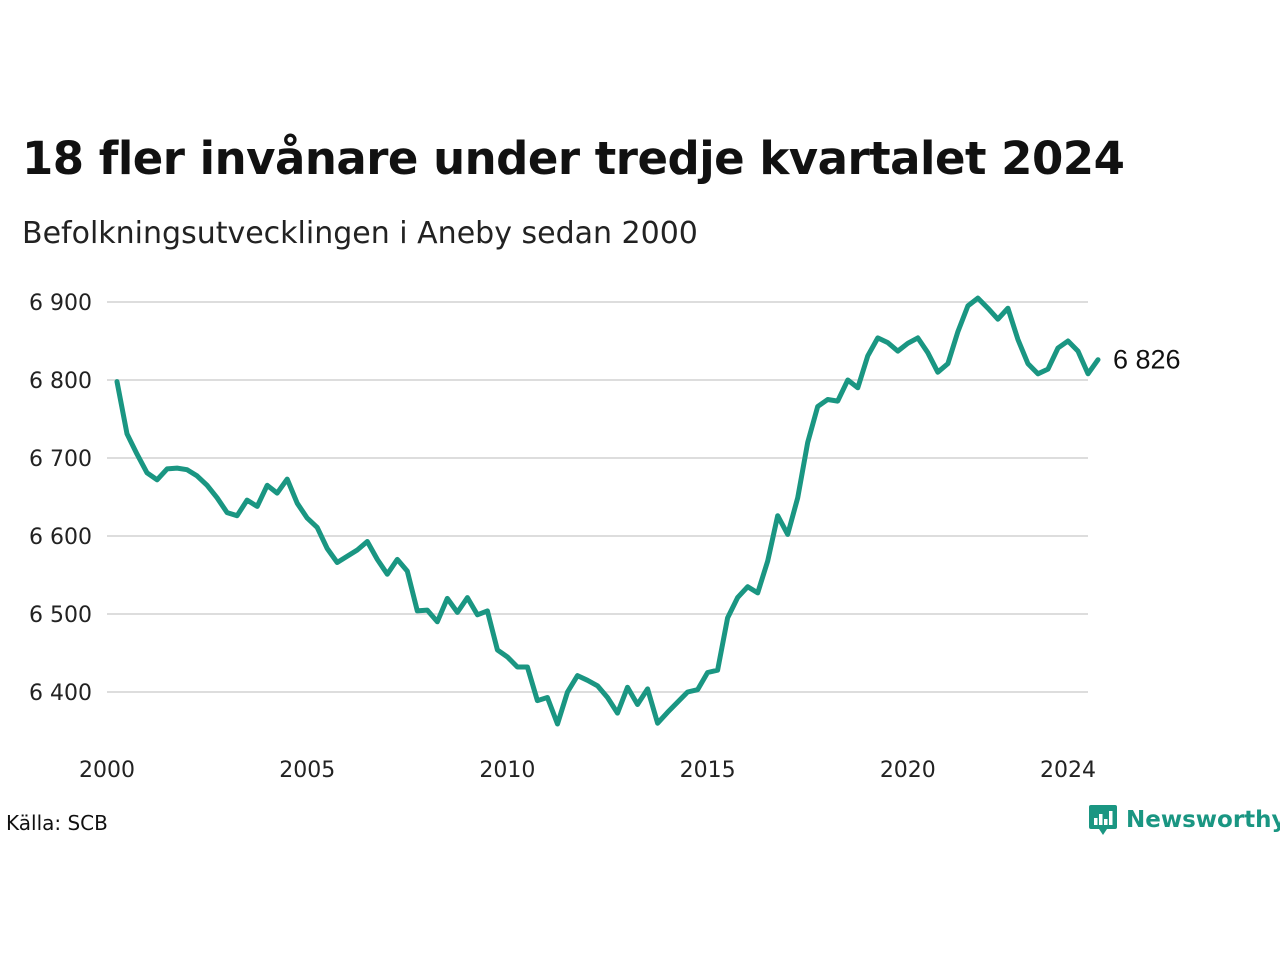 The height and width of the screenshot is (960, 1280). What do you see at coordinates (60, 459) in the screenshot?
I see `y-tick-label: 6 700` at bounding box center [60, 459].